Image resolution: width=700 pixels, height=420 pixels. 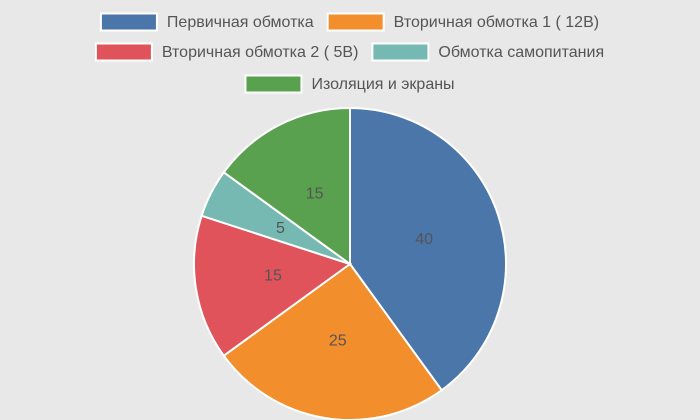 What do you see at coordinates (260, 52) in the screenshot?
I see `legend-label: Вторичная обмотка 2 ( 5В)` at bounding box center [260, 52].